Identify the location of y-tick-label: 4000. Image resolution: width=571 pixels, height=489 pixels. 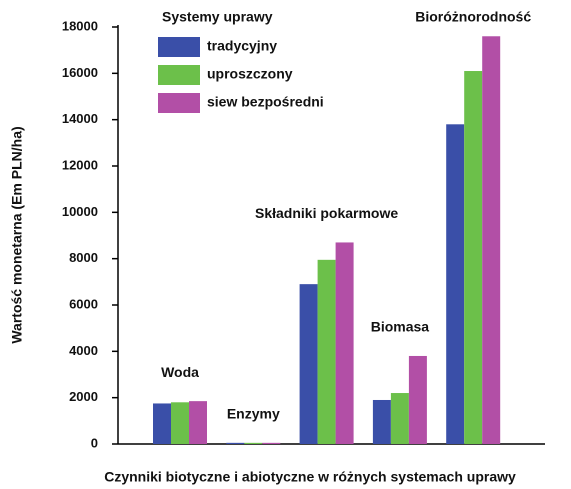
(83, 350).